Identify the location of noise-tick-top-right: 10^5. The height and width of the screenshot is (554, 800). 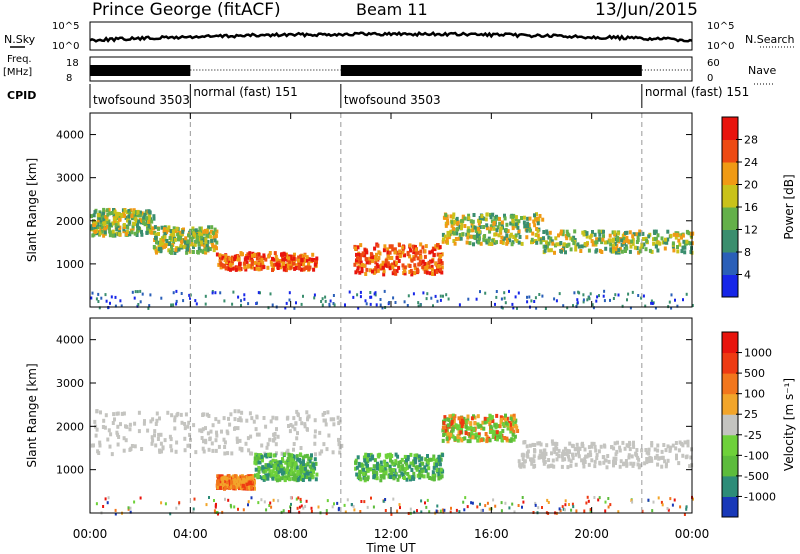
(720, 26).